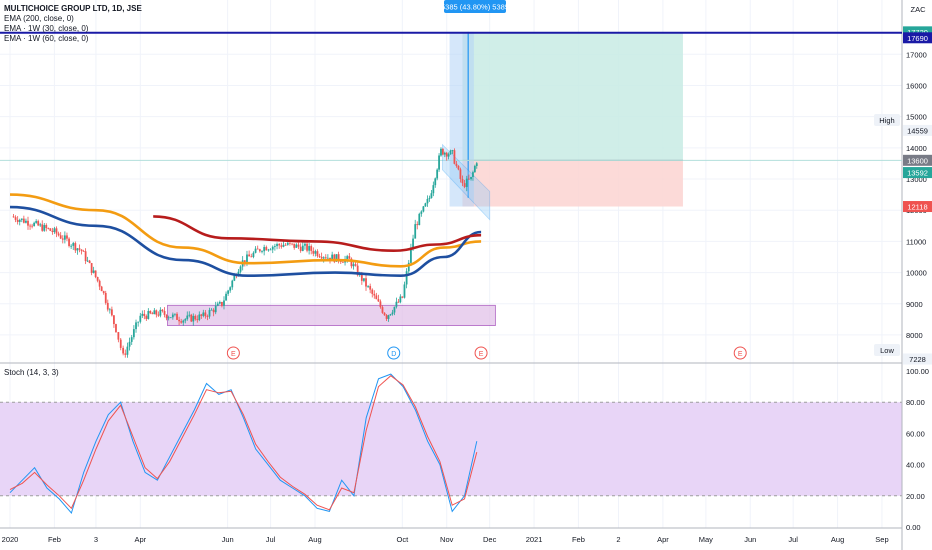 This screenshot has height=550, width=932. What do you see at coordinates (917, 207) in the screenshot?
I see `price-tag-text: 12118` at bounding box center [917, 207].